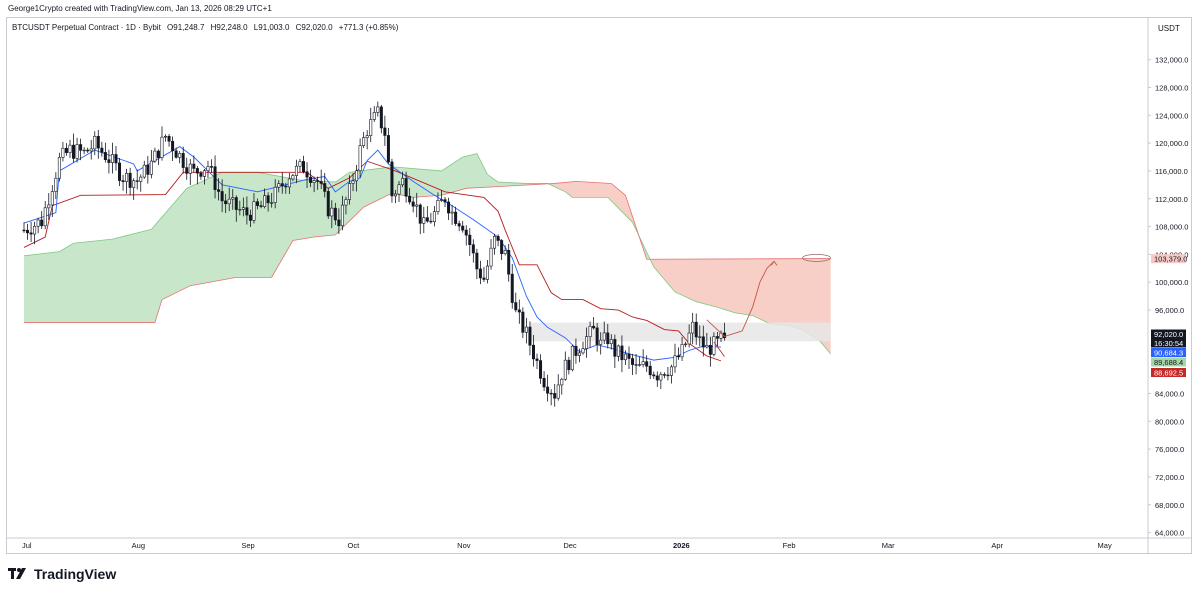 This screenshot has width=1199, height=594. What do you see at coordinates (1171, 199) in the screenshot?
I see `y-tick-label: 112,000.0` at bounding box center [1171, 199].